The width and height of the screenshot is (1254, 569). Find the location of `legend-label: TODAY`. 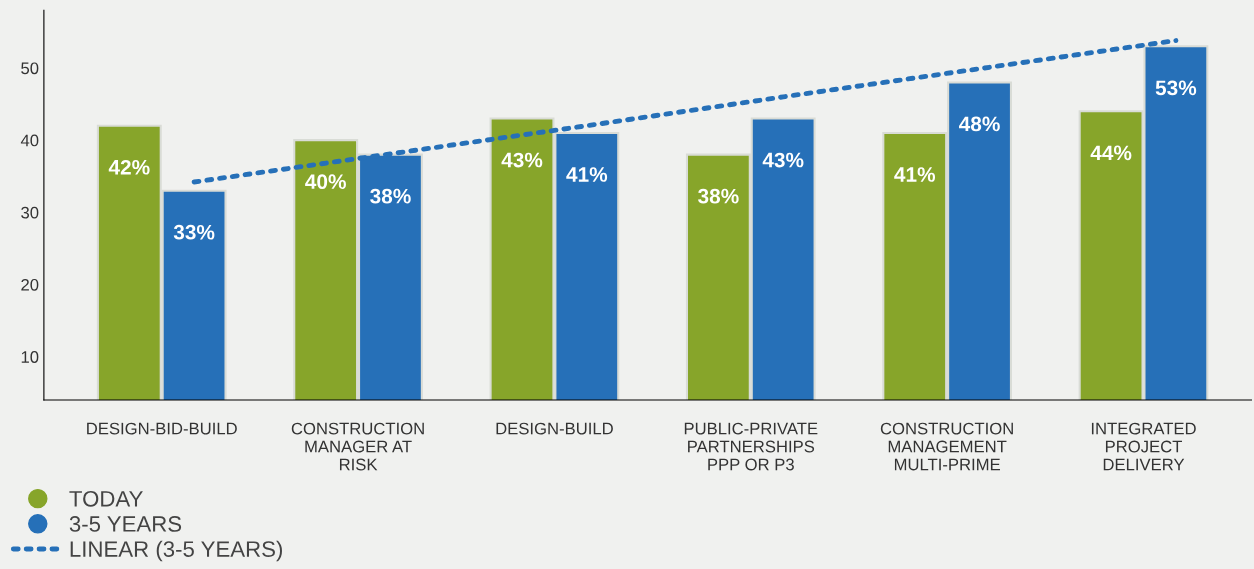

legend-label: TODAY is located at coordinates (106, 498).